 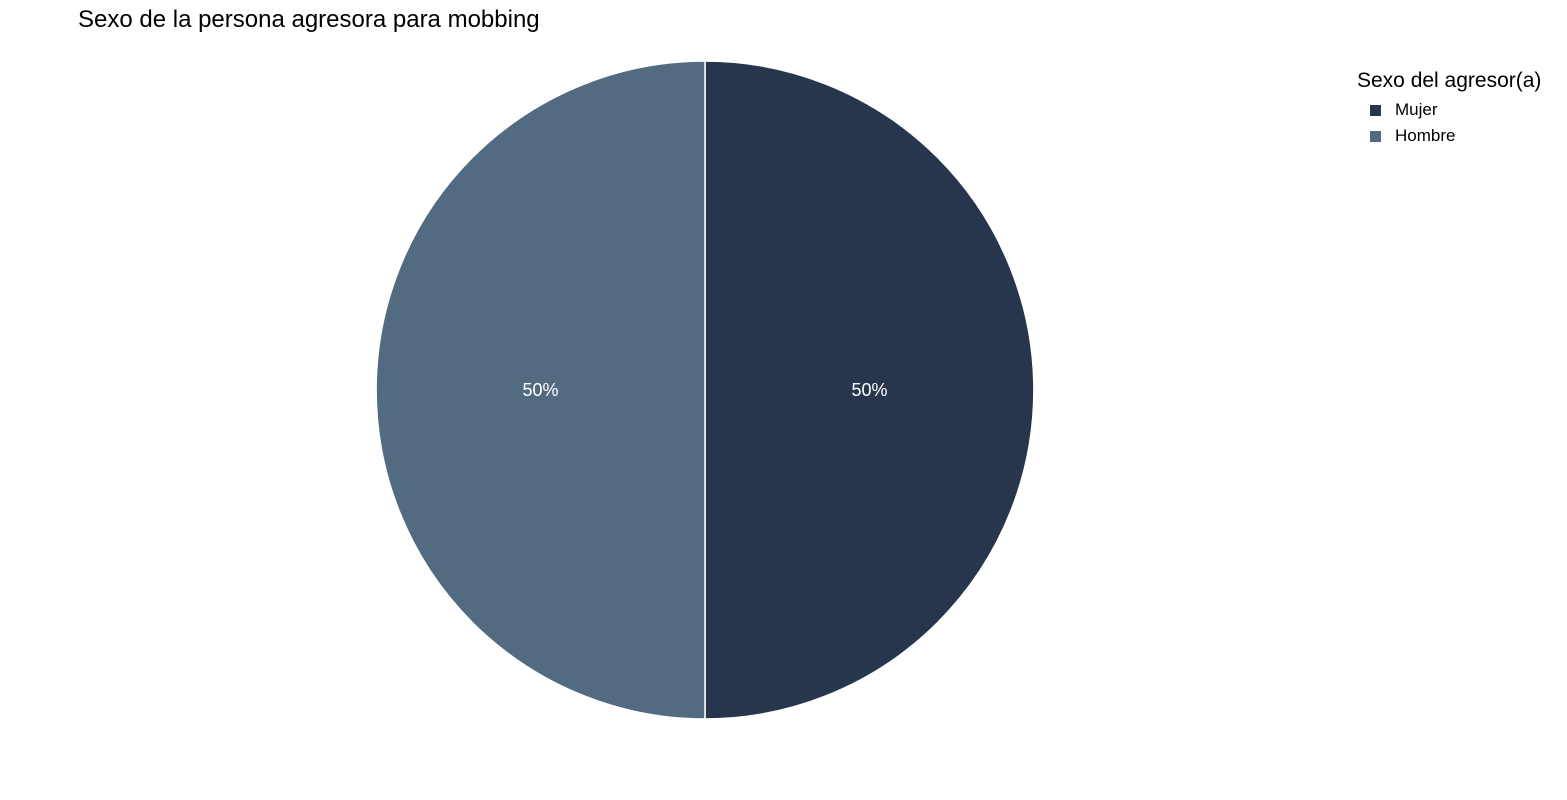 What do you see at coordinates (1375, 136) in the screenshot?
I see `legend-swatch-hombre` at bounding box center [1375, 136].